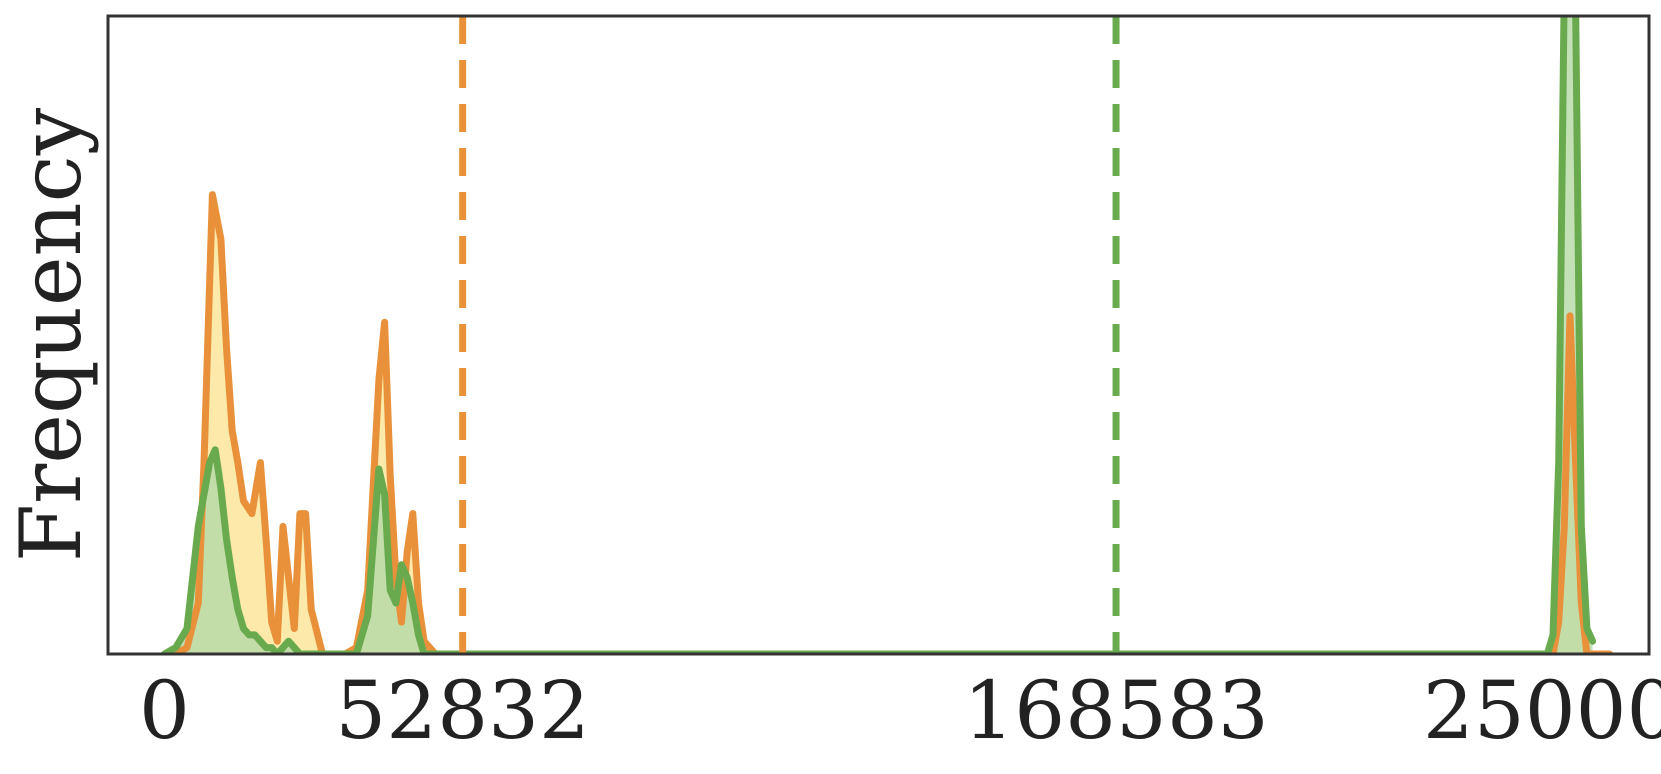  Describe the element at coordinates (1115, 710) in the screenshot. I see `x-tick-label: 168583` at that location.